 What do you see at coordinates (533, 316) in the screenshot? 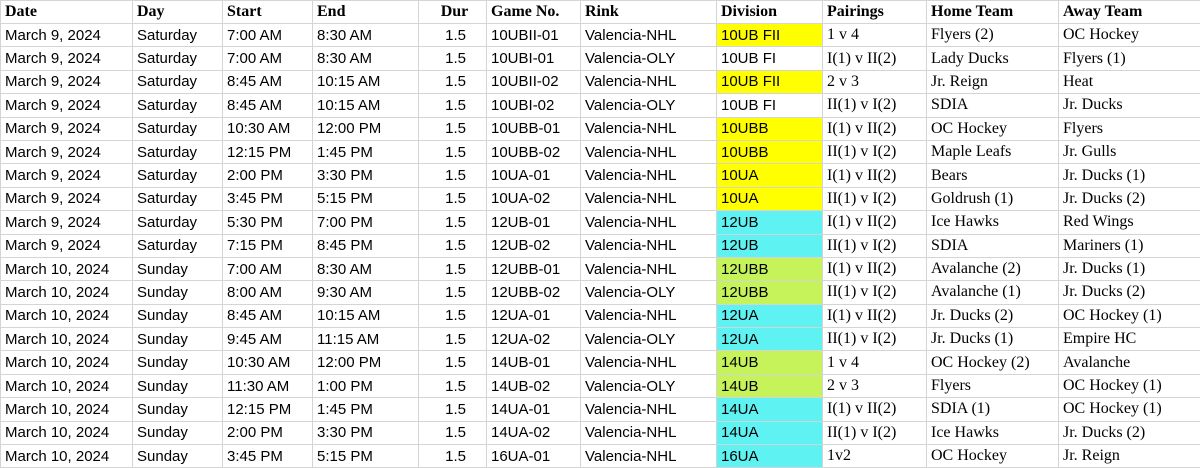
I see `table-cell: 12UA-01` at bounding box center [533, 316].